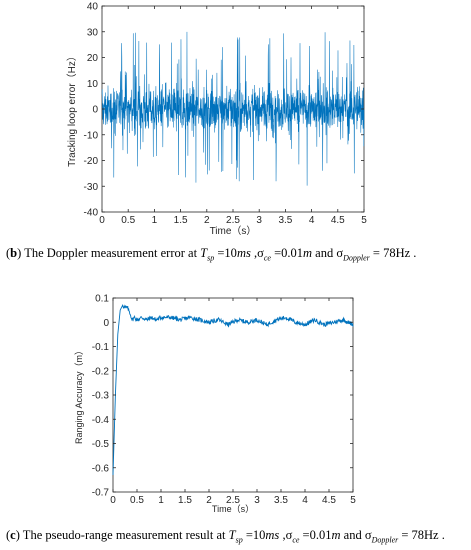  What do you see at coordinates (356, 535) in the screenshot?
I see `caption-c-and: and σ` at bounding box center [356, 535].